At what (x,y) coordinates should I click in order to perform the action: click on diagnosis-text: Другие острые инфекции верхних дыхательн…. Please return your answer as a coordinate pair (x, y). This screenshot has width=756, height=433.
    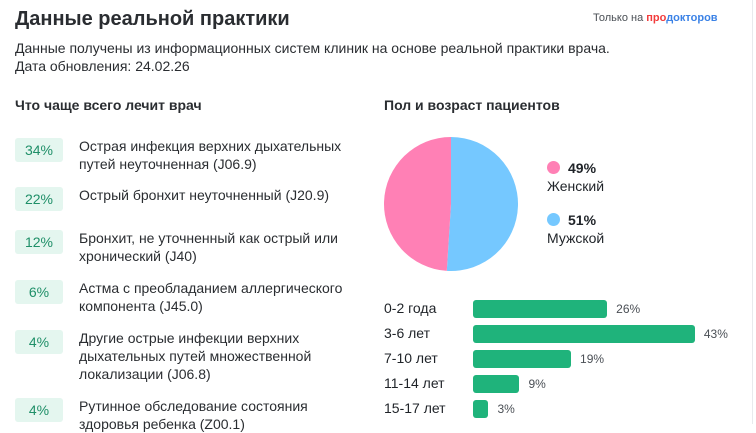
    Looking at the image, I should click on (195, 356).